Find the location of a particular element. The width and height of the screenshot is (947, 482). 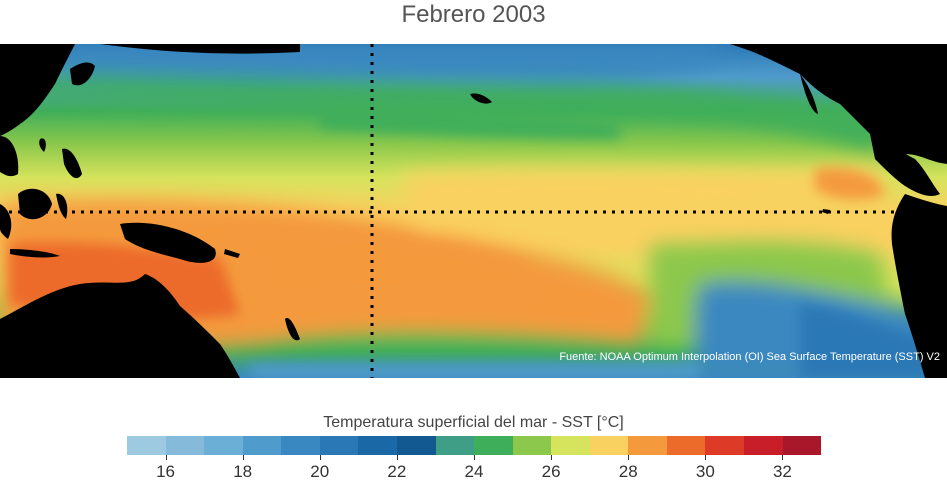

hawaii-islands is located at coordinates (481, 98).